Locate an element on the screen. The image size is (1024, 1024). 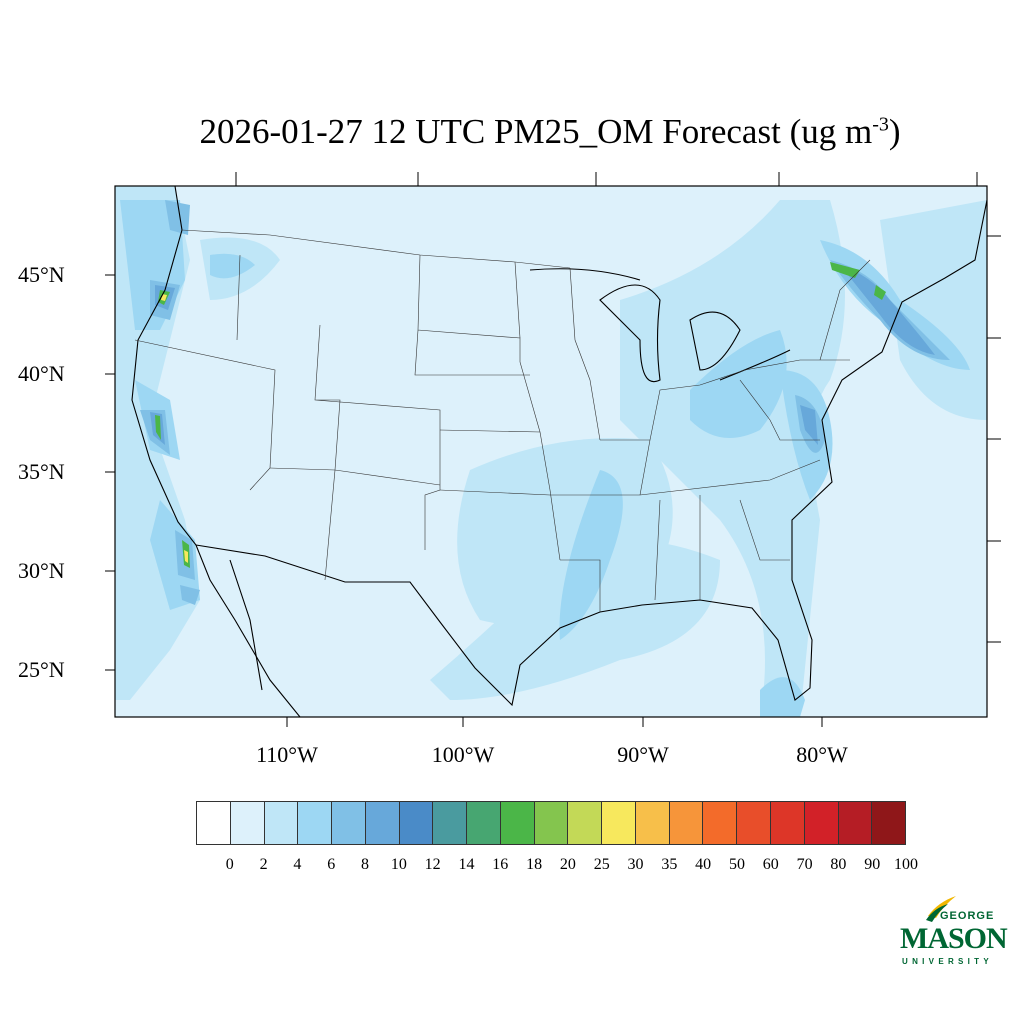
lon-label: 110°W is located at coordinates (287, 754).